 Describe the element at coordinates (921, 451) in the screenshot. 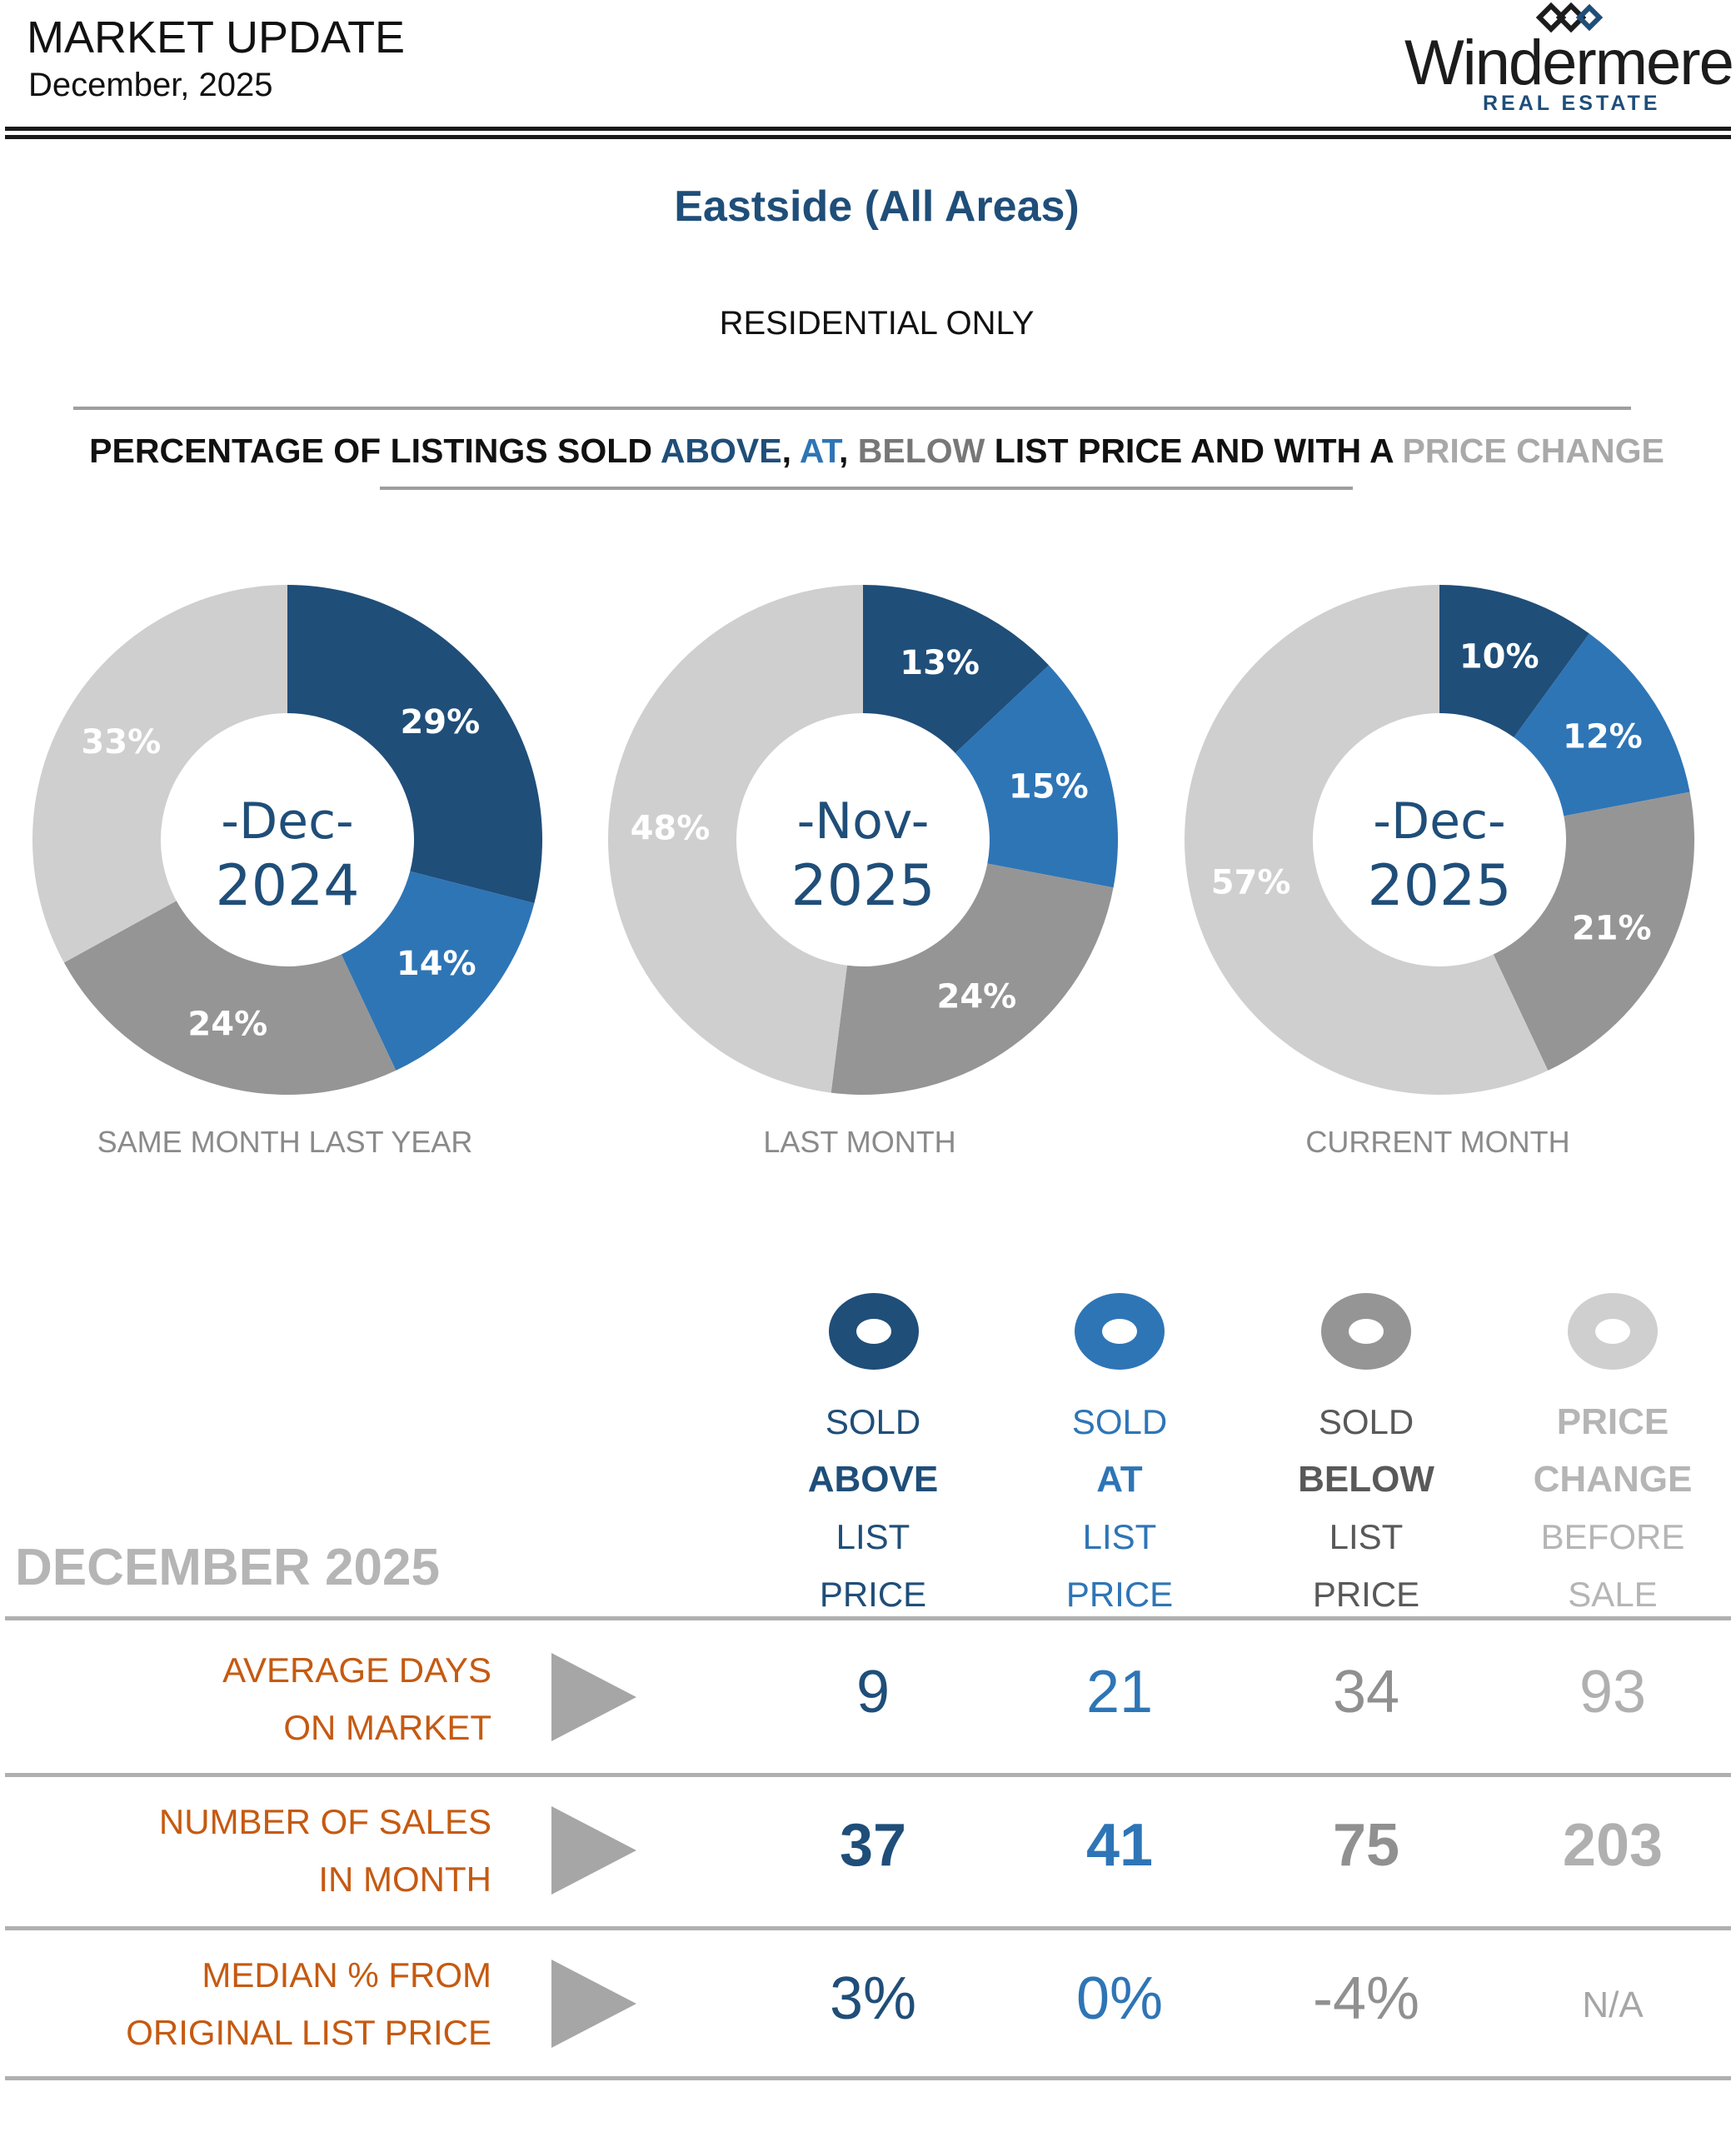

I see `headline-below: BELOW` at that location.